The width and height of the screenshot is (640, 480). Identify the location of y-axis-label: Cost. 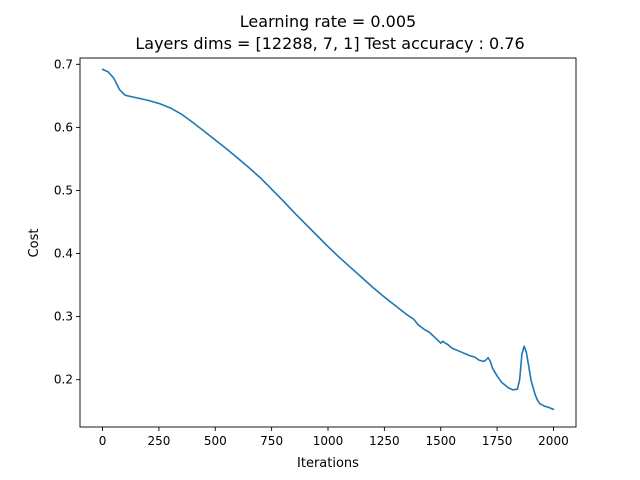
(34, 243).